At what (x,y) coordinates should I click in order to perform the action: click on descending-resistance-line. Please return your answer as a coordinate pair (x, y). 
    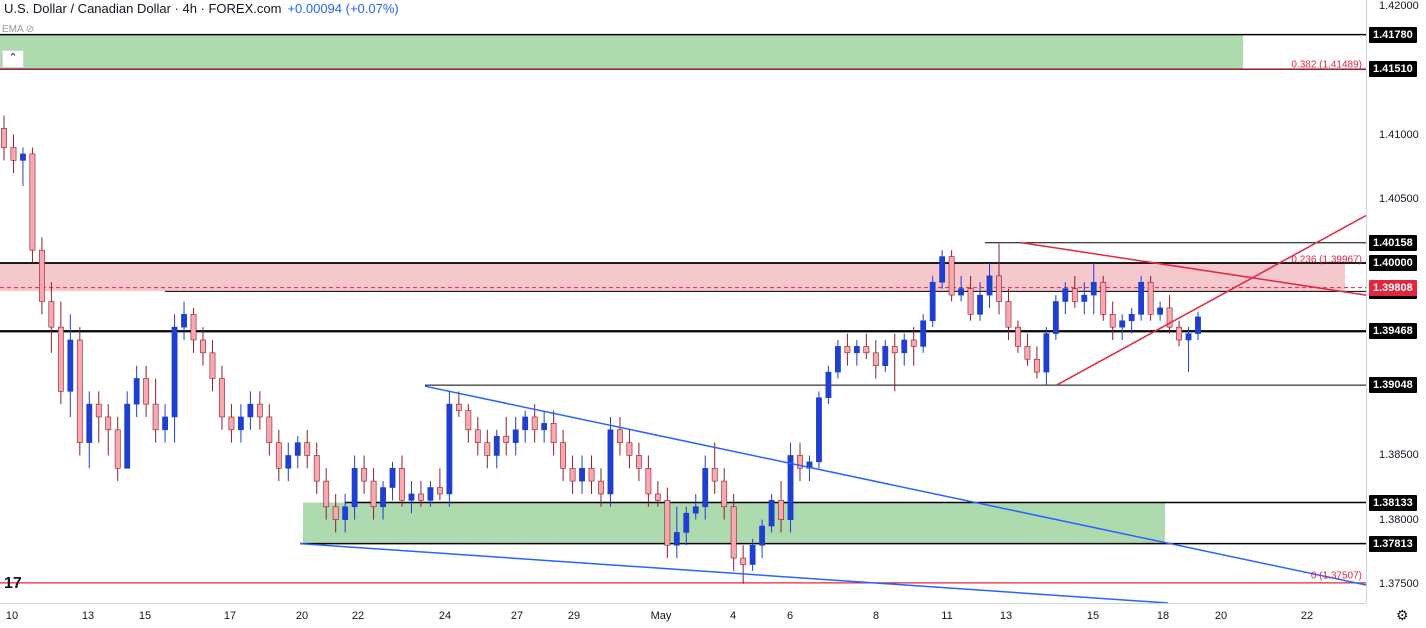
    Looking at the image, I should click on (1193, 268).